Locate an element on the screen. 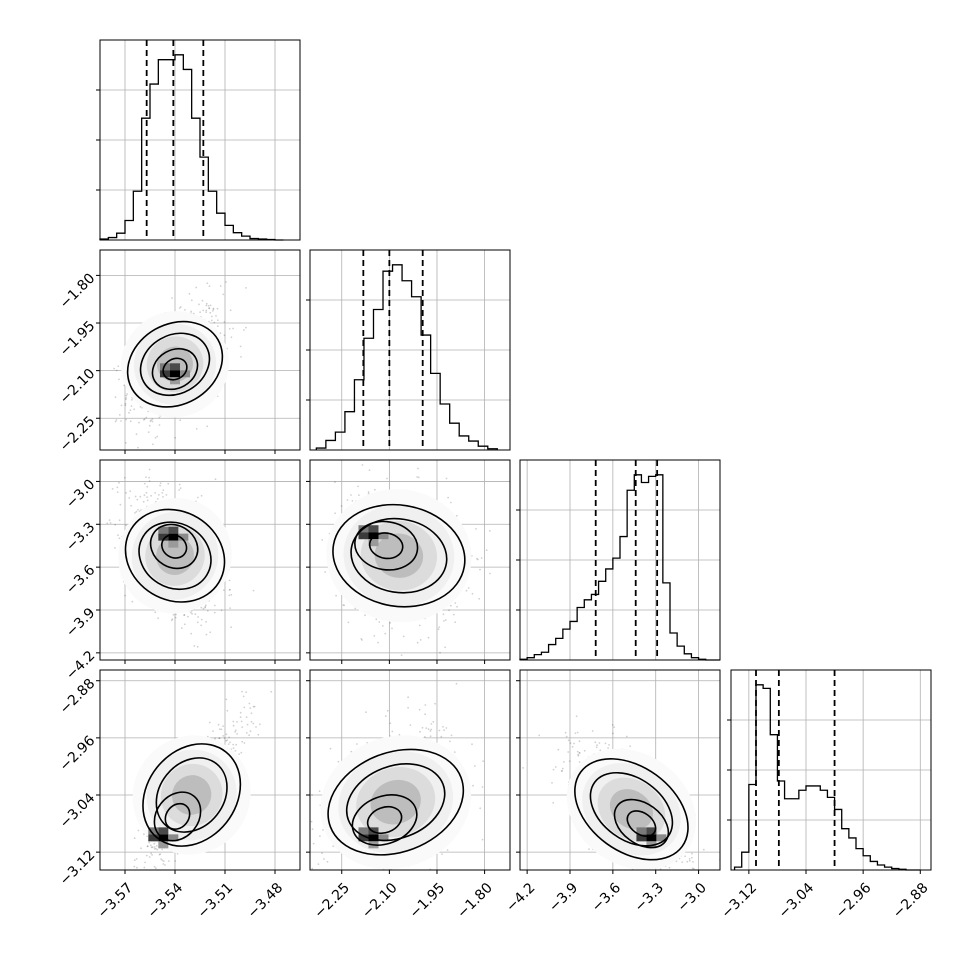 The width and height of the screenshot is (970, 970). contour-line is located at coordinates (192, 795).